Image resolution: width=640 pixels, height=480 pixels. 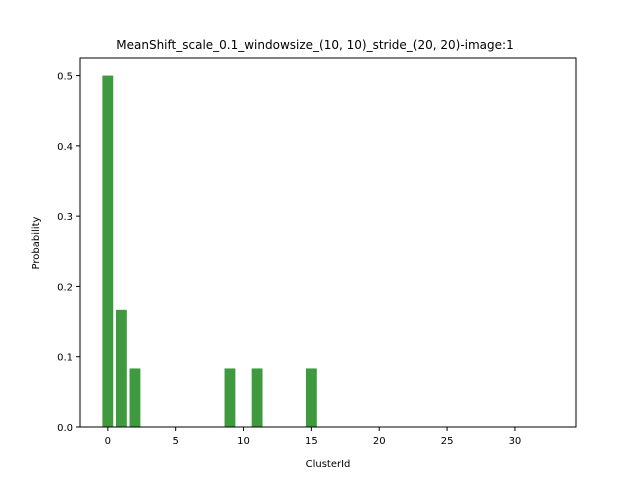 I want to click on x-tick-label: 30, so click(x=515, y=441).